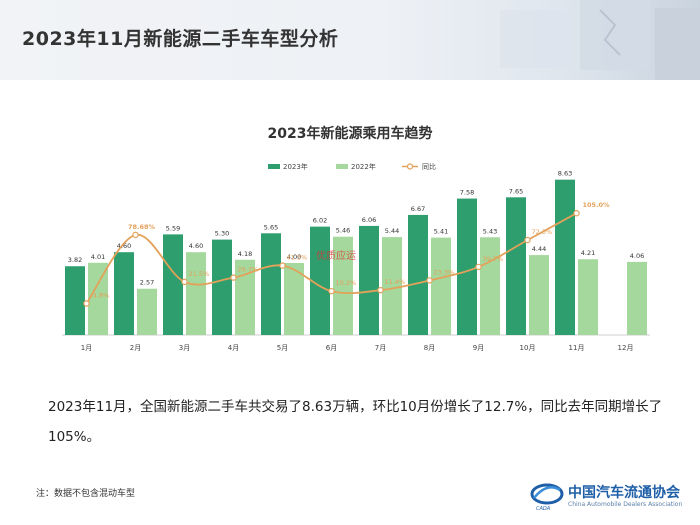  I want to click on x-tick-label-9: 9月, so click(478, 348).